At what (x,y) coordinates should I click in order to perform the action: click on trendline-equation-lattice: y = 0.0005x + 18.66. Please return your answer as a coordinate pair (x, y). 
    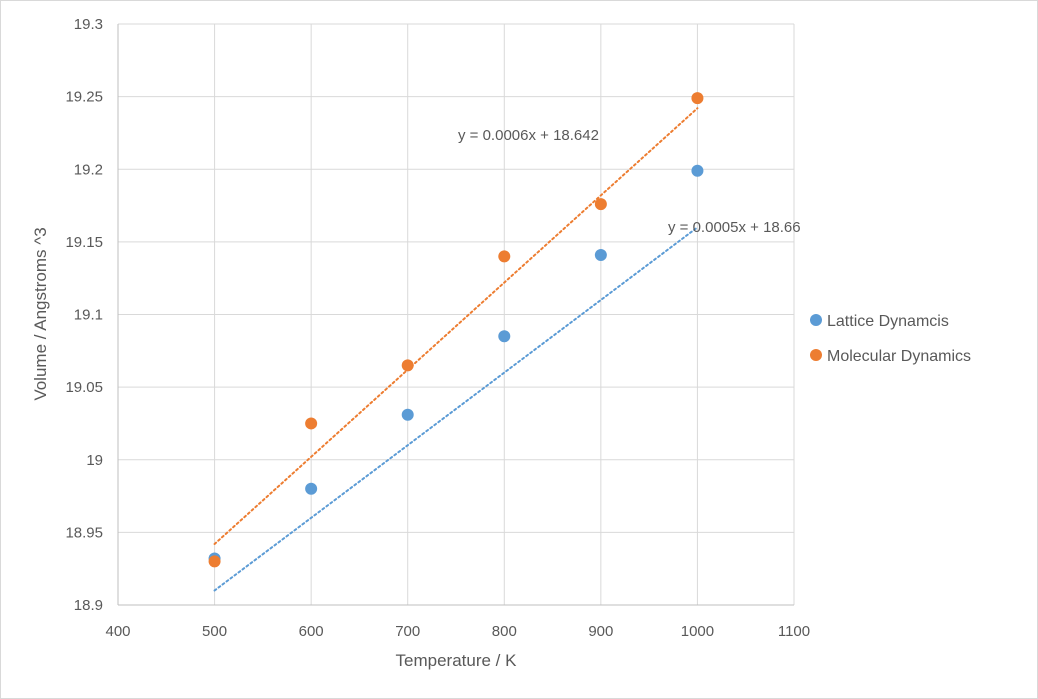
    Looking at the image, I should click on (734, 227).